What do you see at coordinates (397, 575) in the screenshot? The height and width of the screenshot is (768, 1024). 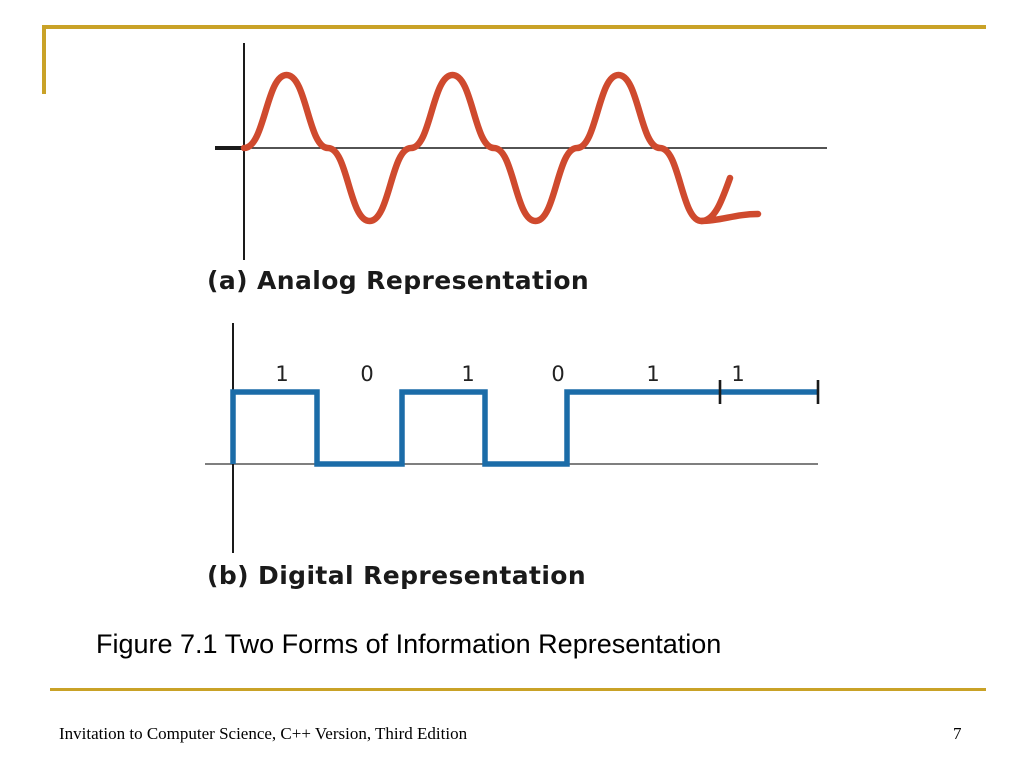 I see `digital-panel-caption: (b) Digital Representation` at bounding box center [397, 575].